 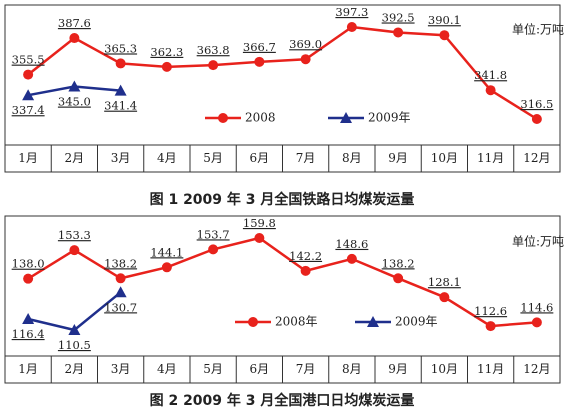 What do you see at coordinates (296, 322) in the screenshot?
I see `legend-label: 2008年` at bounding box center [296, 322].